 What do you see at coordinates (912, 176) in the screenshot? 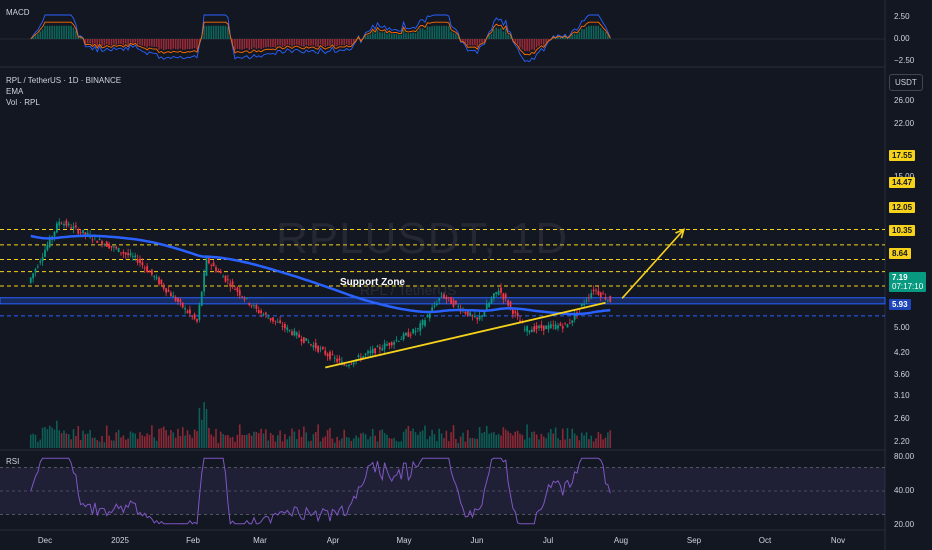
I see `price-tick: 15.00` at bounding box center [912, 176].